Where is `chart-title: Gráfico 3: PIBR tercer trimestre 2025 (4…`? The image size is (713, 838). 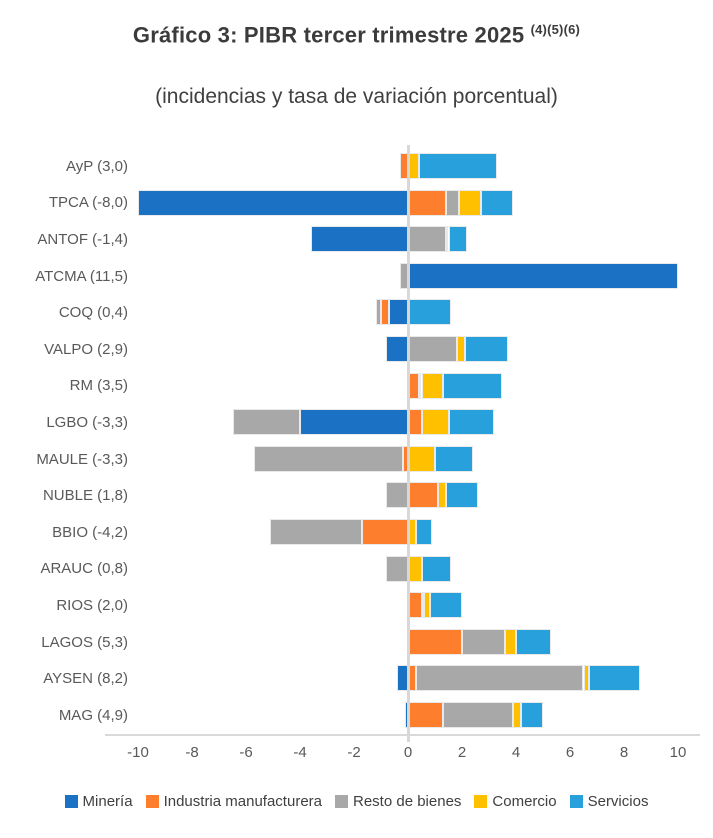
chart-title: Gráfico 3: PIBR tercer trimestre 2025 (4… is located at coordinates (356, 35).